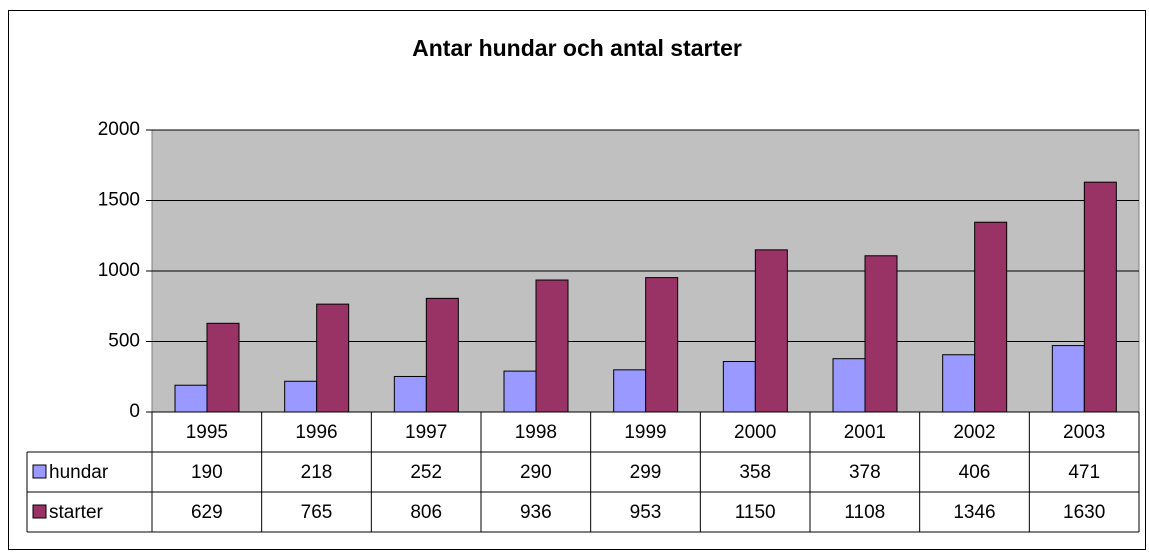 Image resolution: width=1149 pixels, height=553 pixels. I want to click on chart-title: Antar hundar och antal starter, so click(577, 48).